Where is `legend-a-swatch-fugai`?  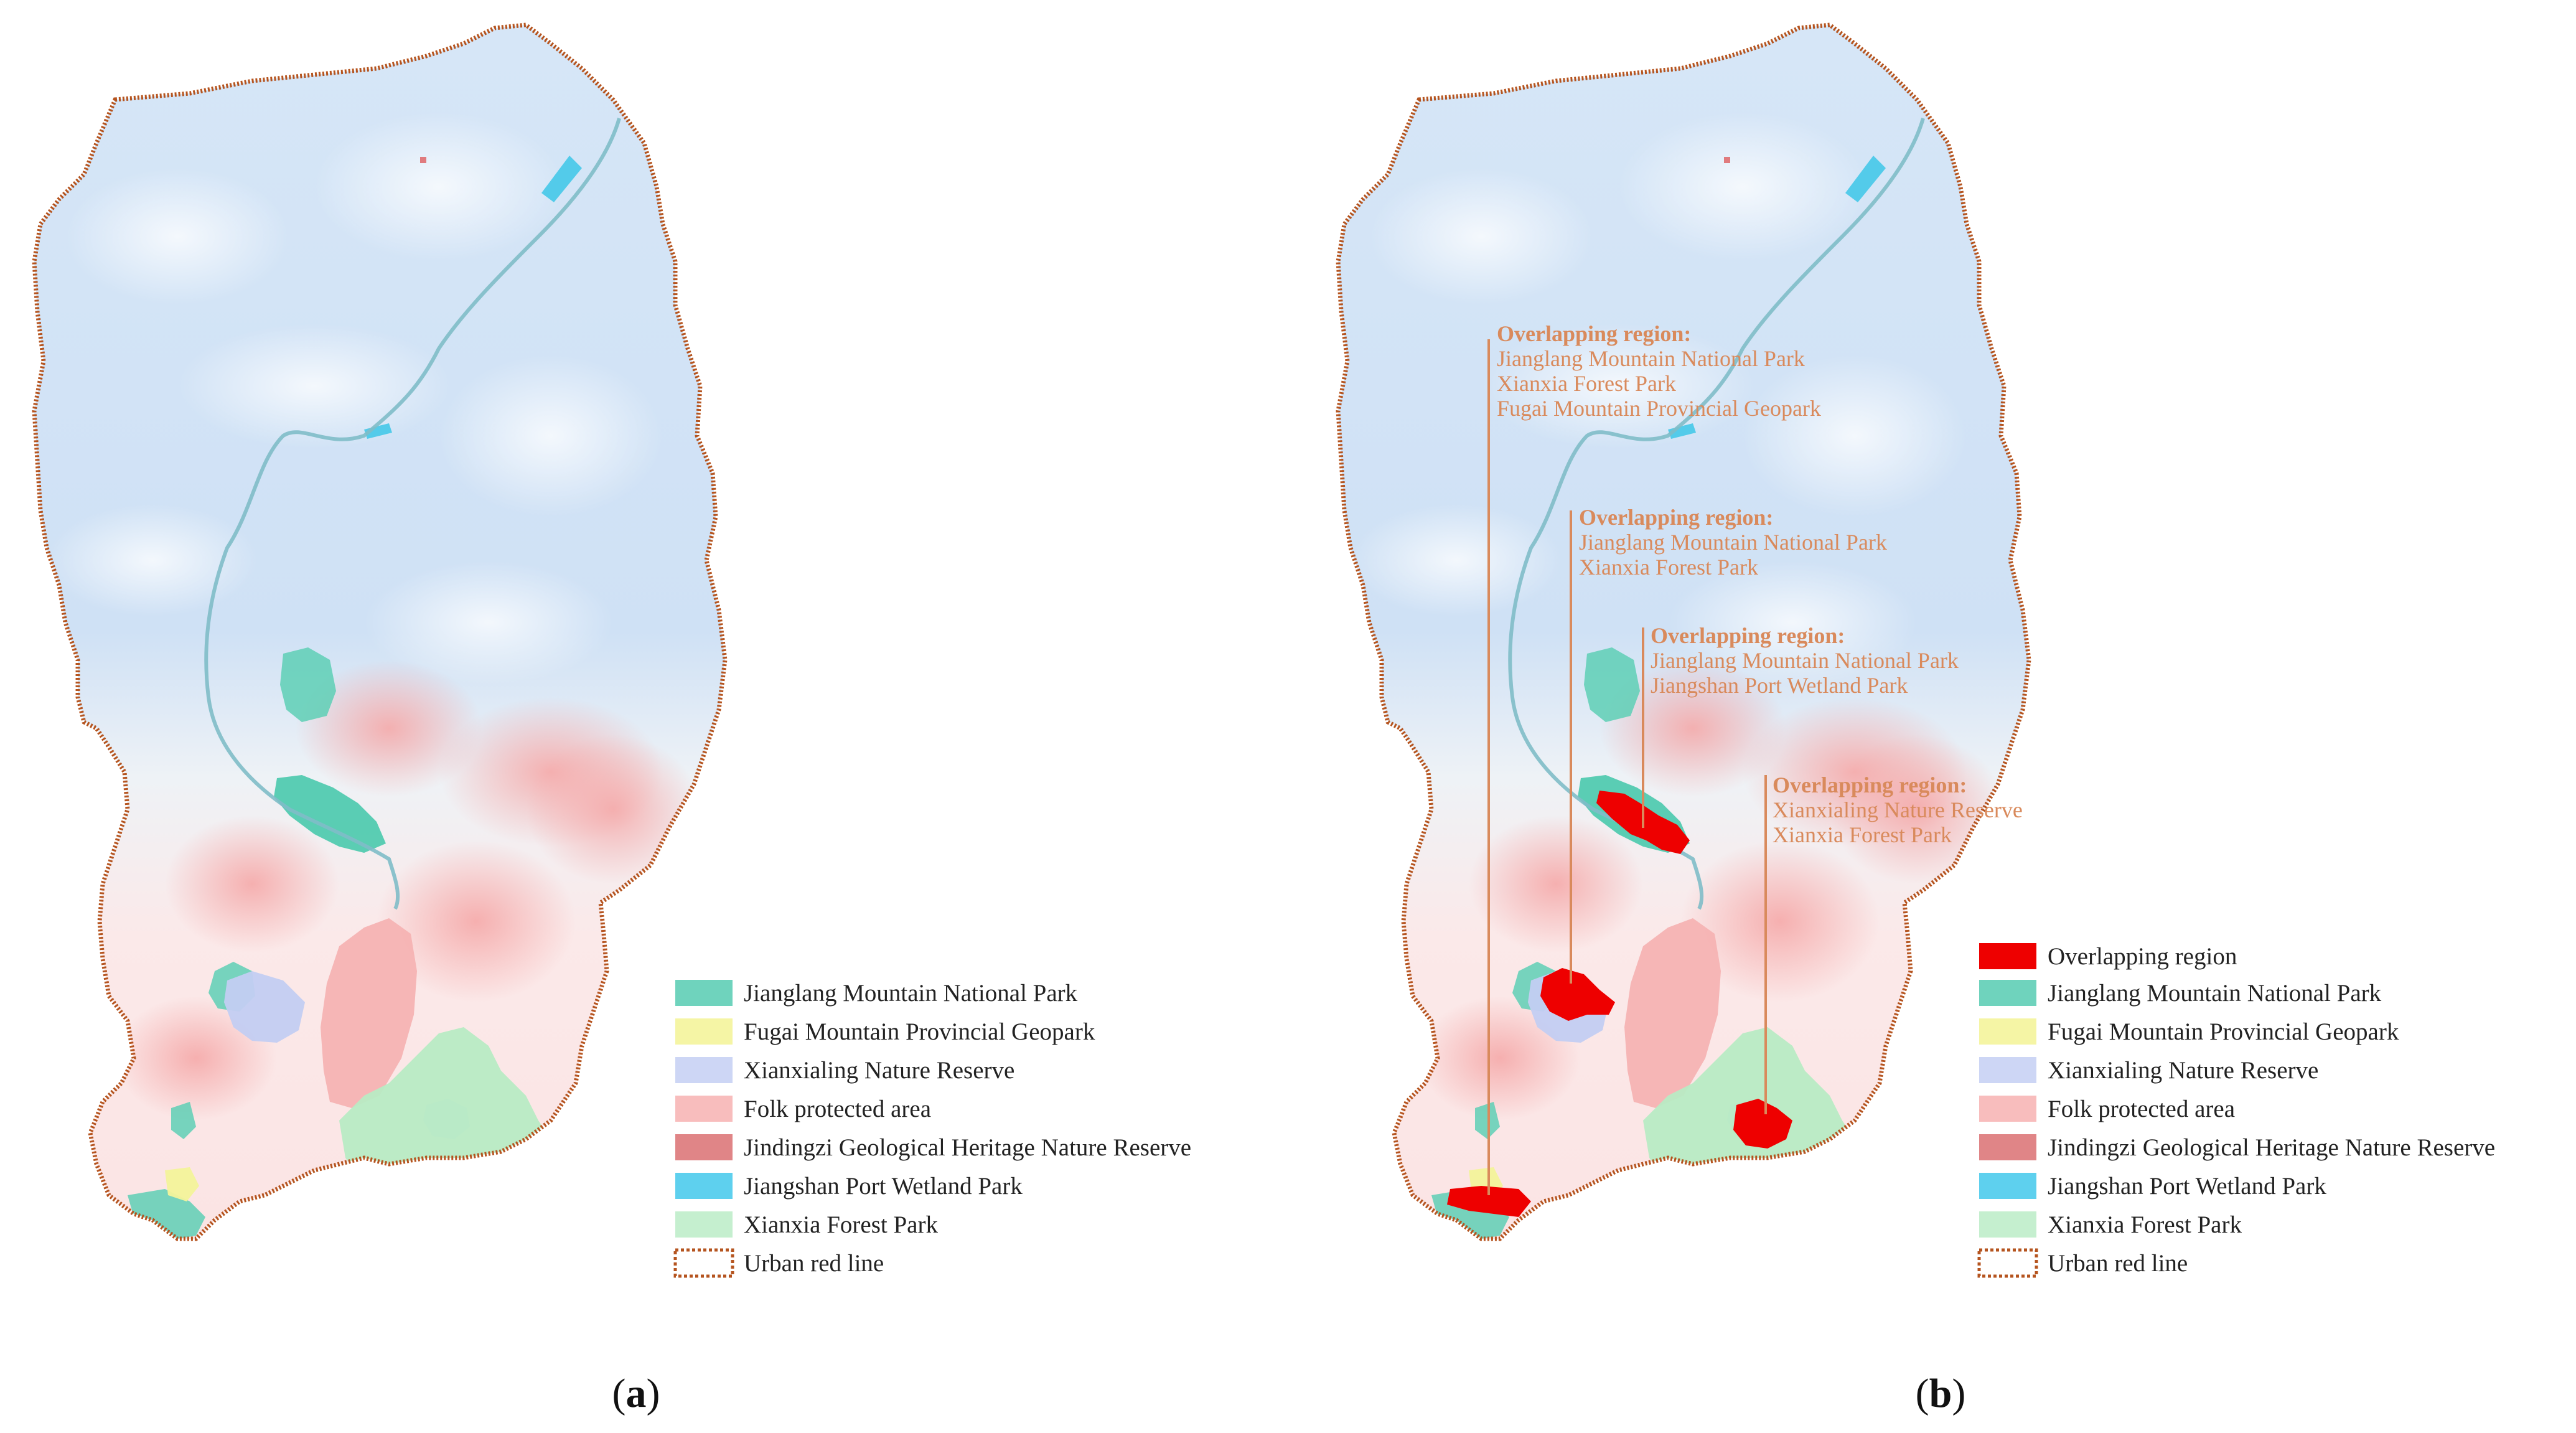 legend-a-swatch-fugai is located at coordinates (704, 1031).